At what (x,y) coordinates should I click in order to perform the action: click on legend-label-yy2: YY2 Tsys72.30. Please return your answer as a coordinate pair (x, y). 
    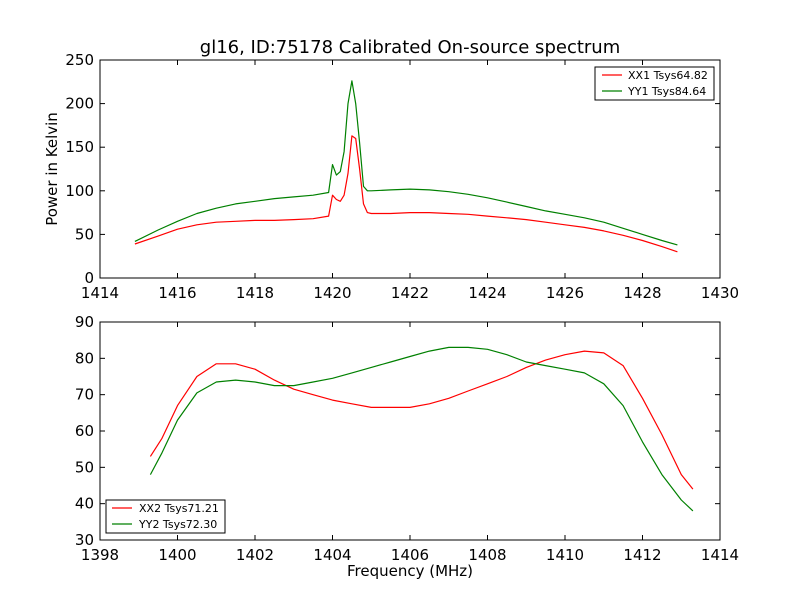
    Looking at the image, I should click on (177, 524).